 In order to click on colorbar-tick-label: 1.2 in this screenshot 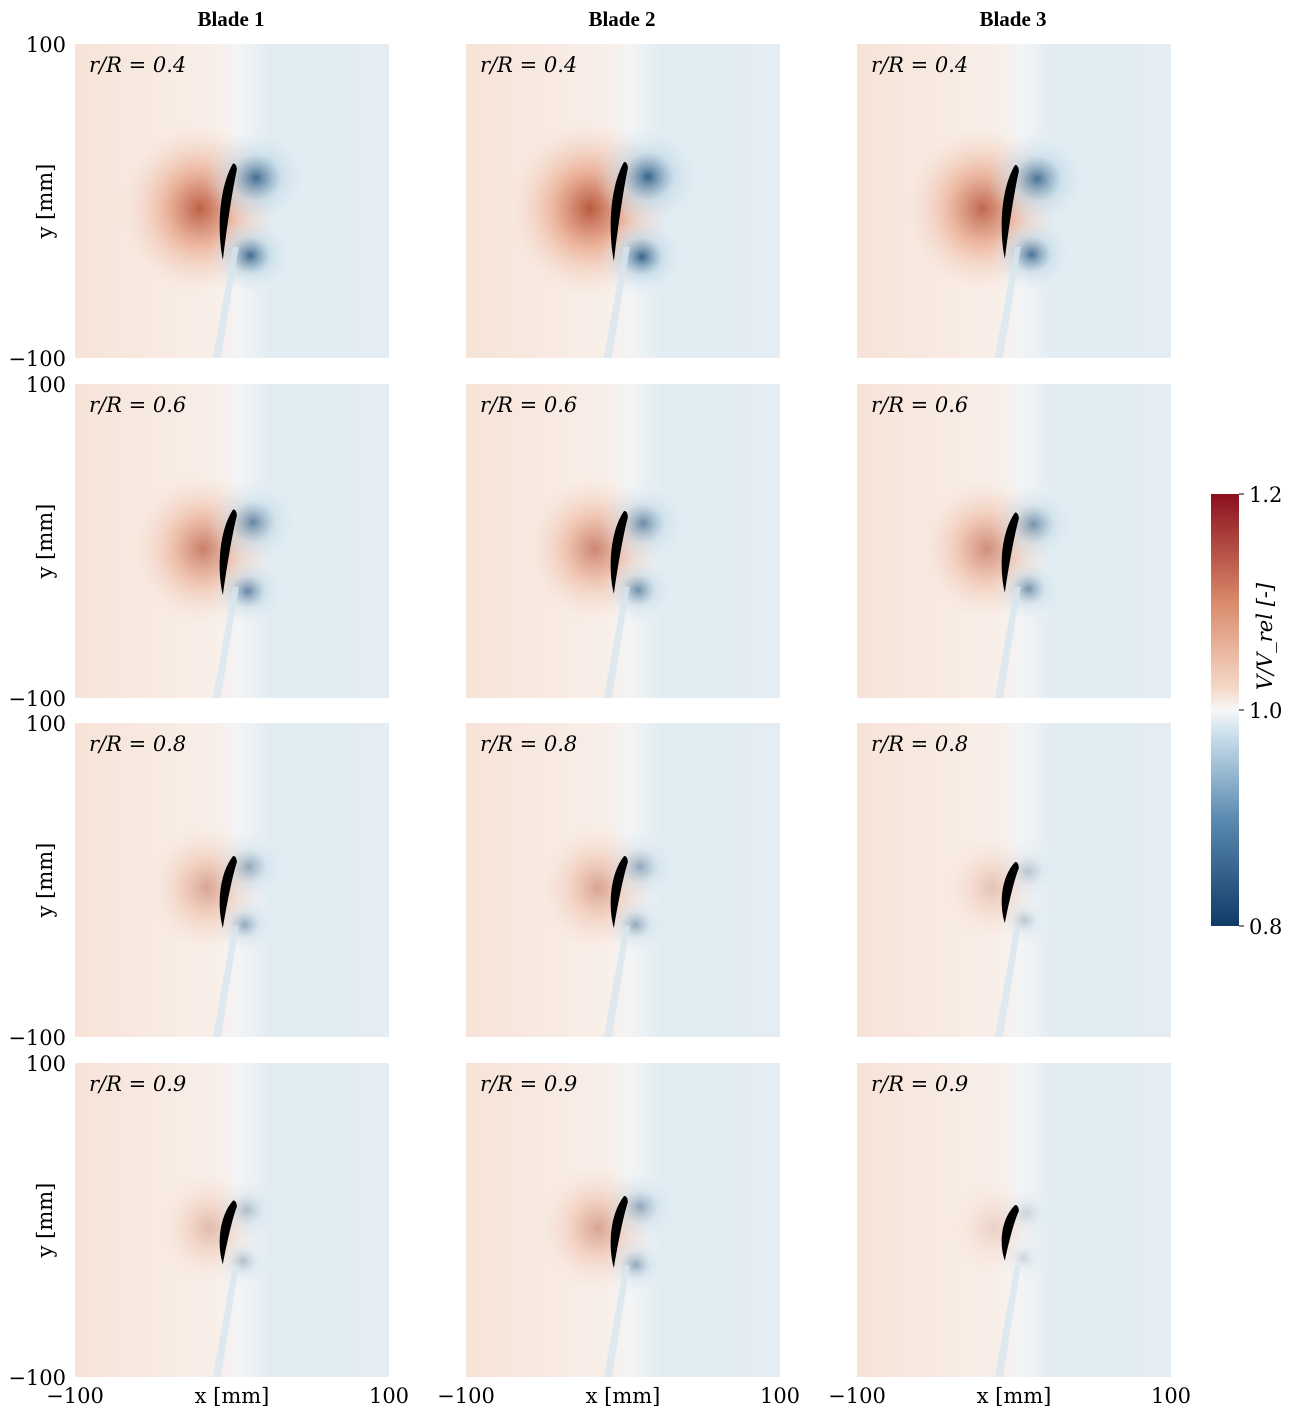, I will do `click(1265, 495)`.